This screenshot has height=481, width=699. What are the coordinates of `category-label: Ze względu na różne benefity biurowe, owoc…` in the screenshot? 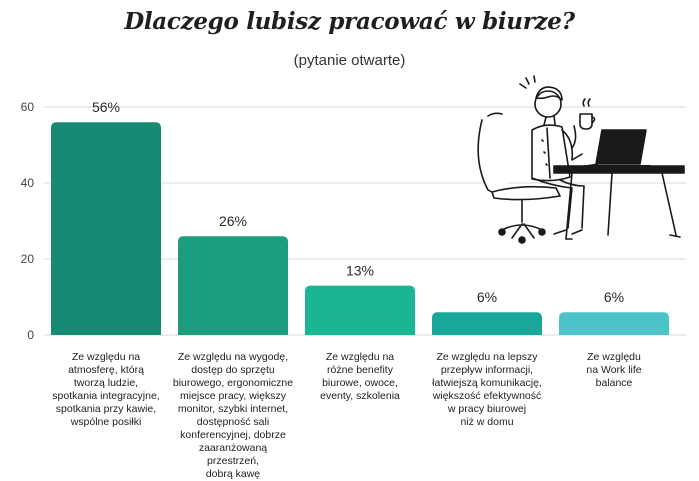 It's located at (360, 377).